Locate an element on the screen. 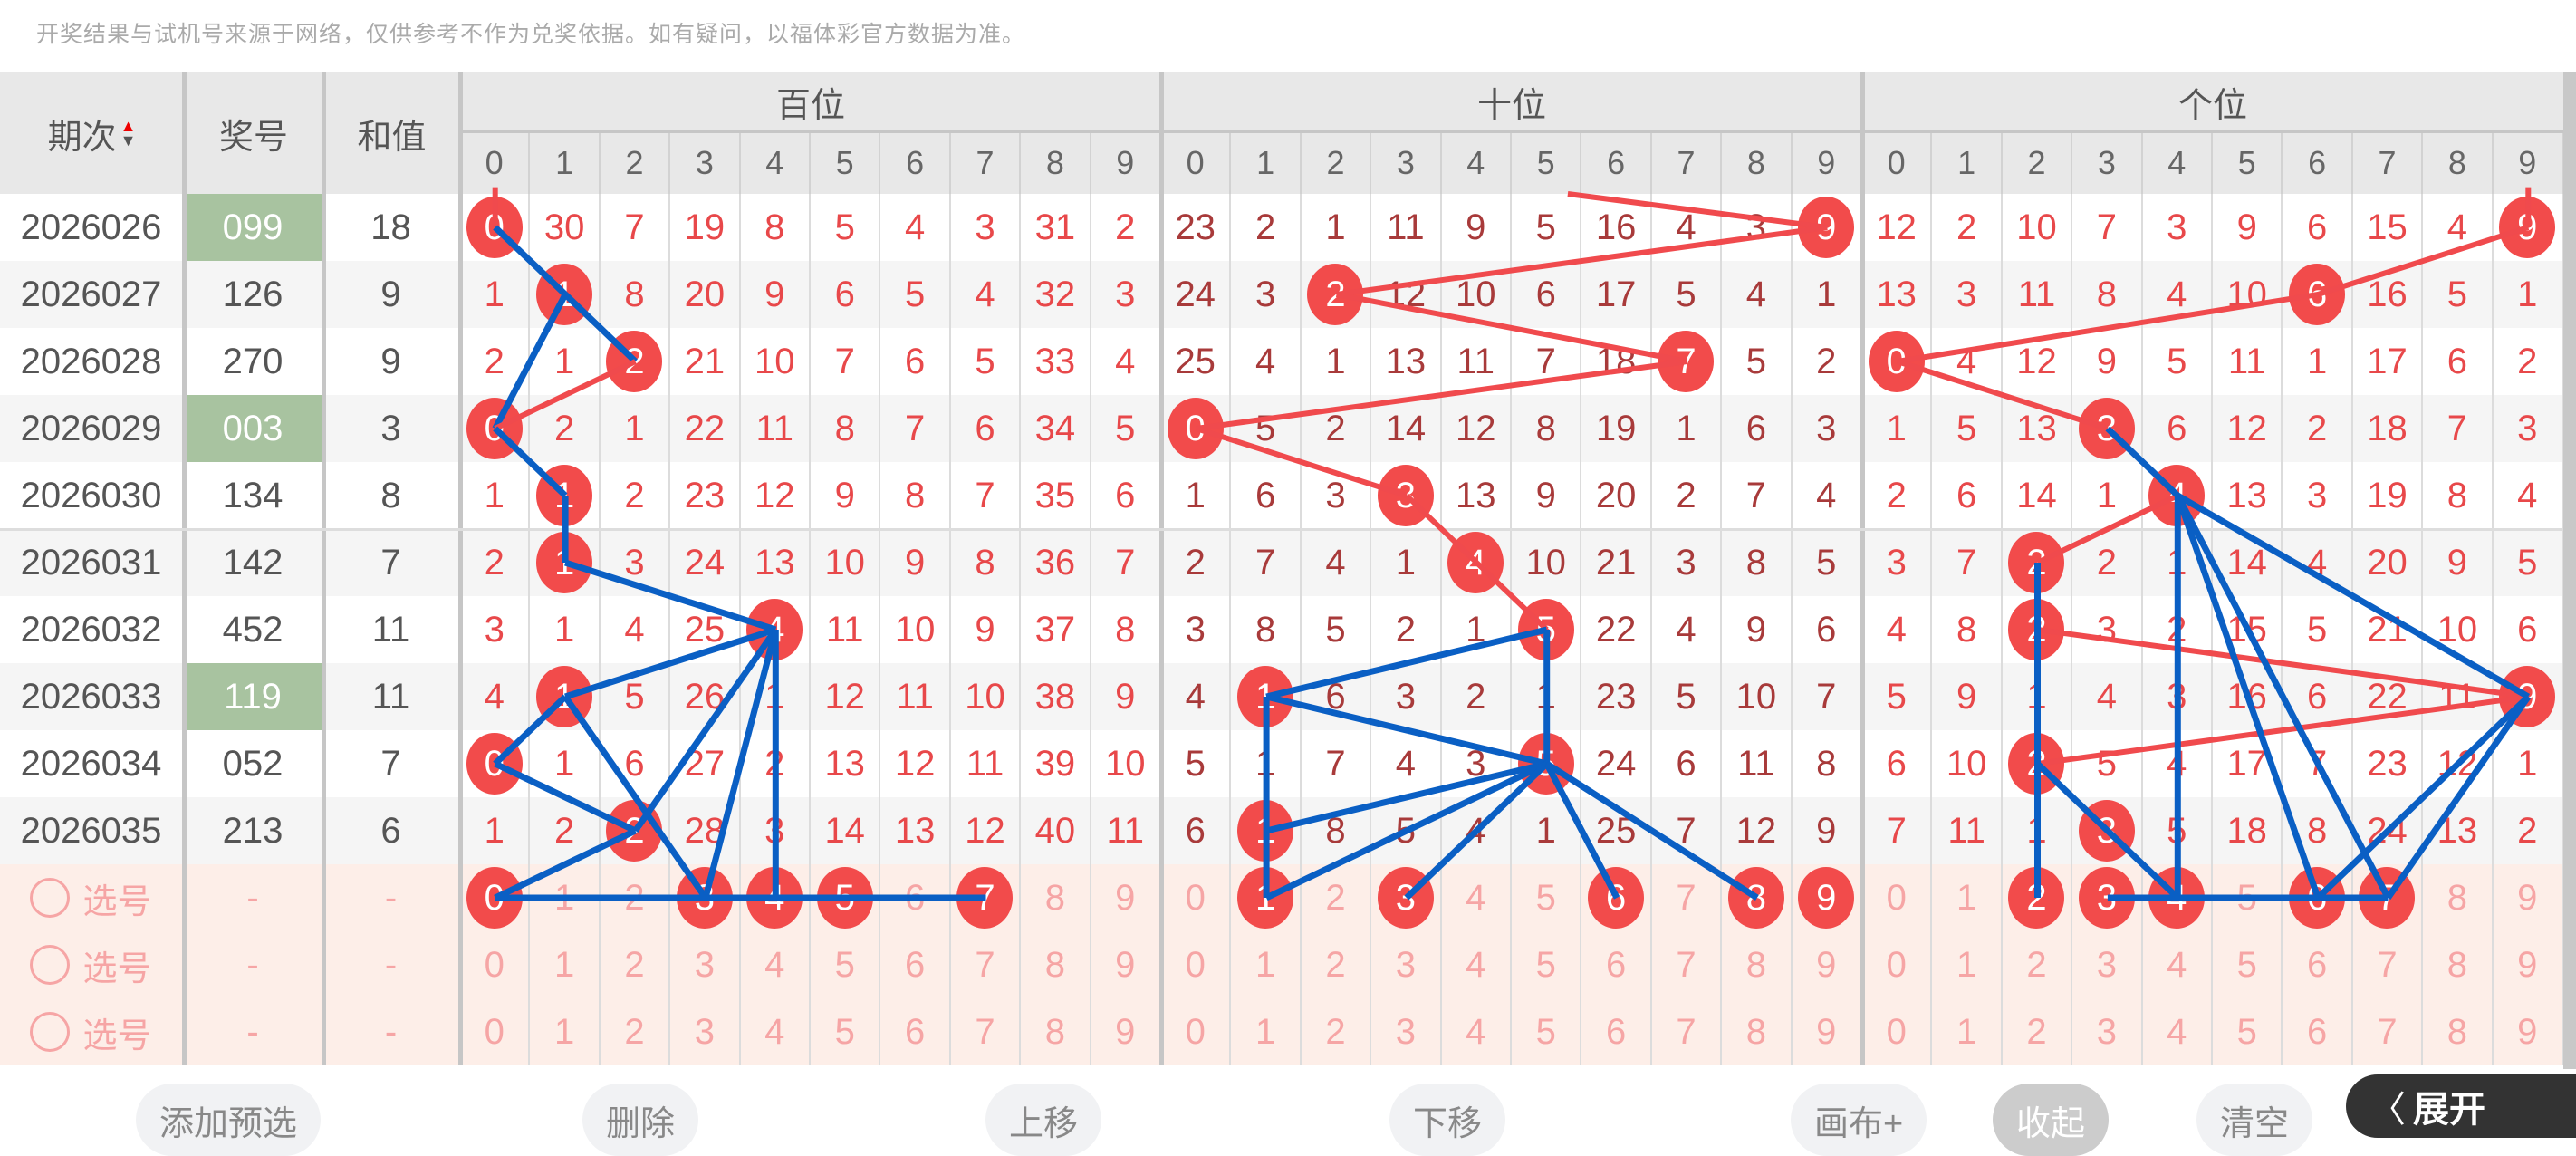 The width and height of the screenshot is (2576, 1156). selected-ball: 7 is located at coordinates (2387, 898).